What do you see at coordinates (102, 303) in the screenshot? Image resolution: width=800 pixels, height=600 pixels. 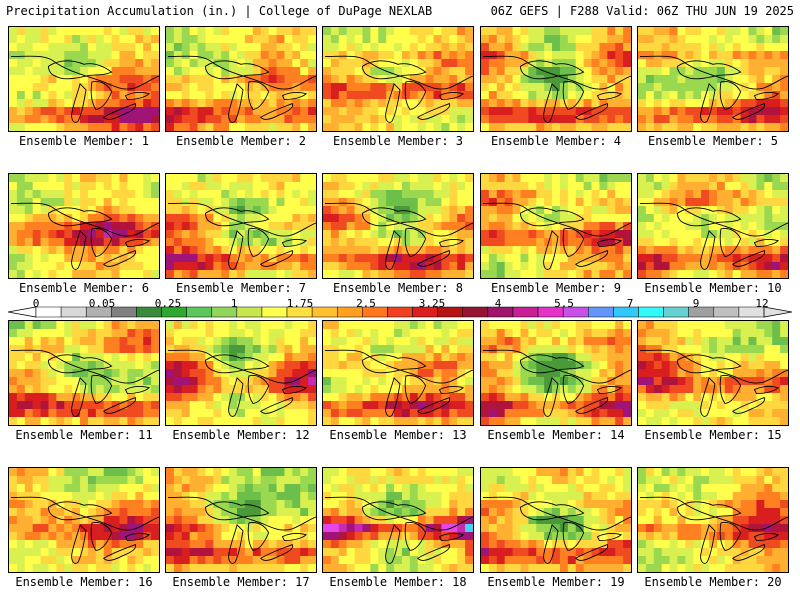 I see `colorbar-tick-label: 0.05` at bounding box center [102, 303].